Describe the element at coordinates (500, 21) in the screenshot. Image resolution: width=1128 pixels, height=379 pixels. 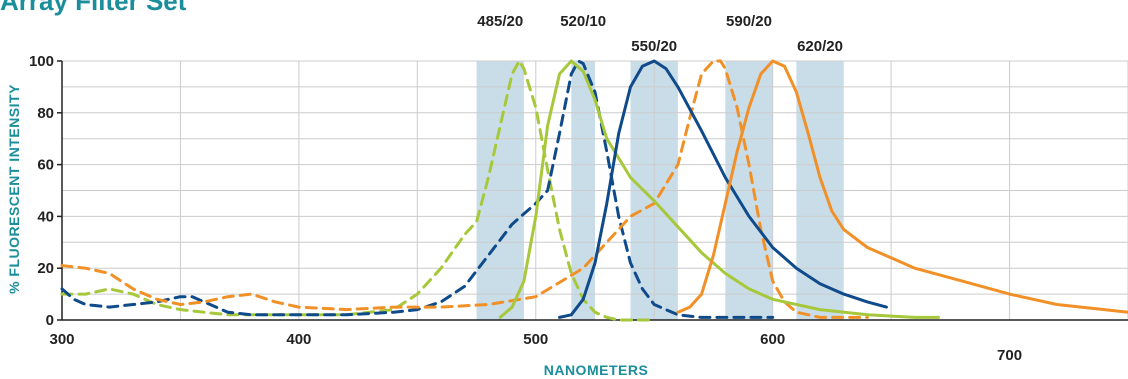
I see `filter-band-label: 485/20` at that location.